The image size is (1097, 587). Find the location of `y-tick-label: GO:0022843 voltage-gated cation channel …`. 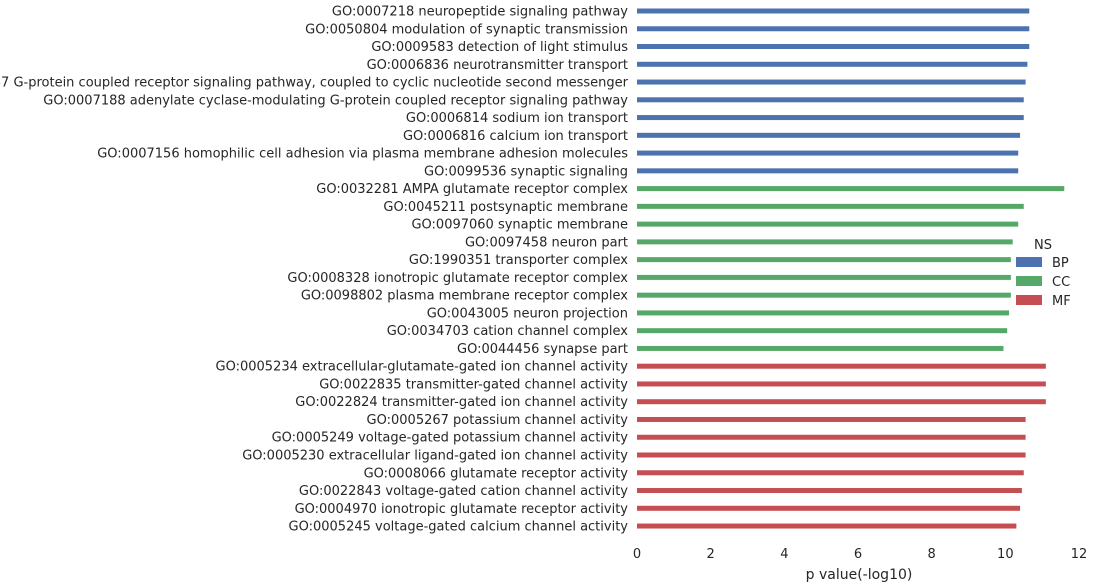

y-tick-label: GO:0022843 voltage-gated cation channel … is located at coordinates (463, 491).